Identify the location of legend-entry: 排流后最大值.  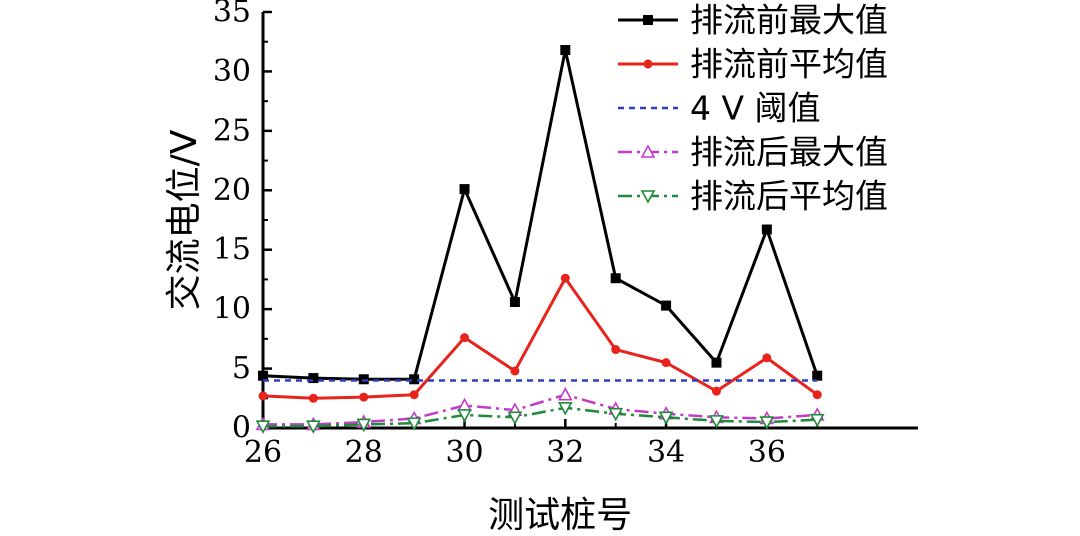
(753, 152).